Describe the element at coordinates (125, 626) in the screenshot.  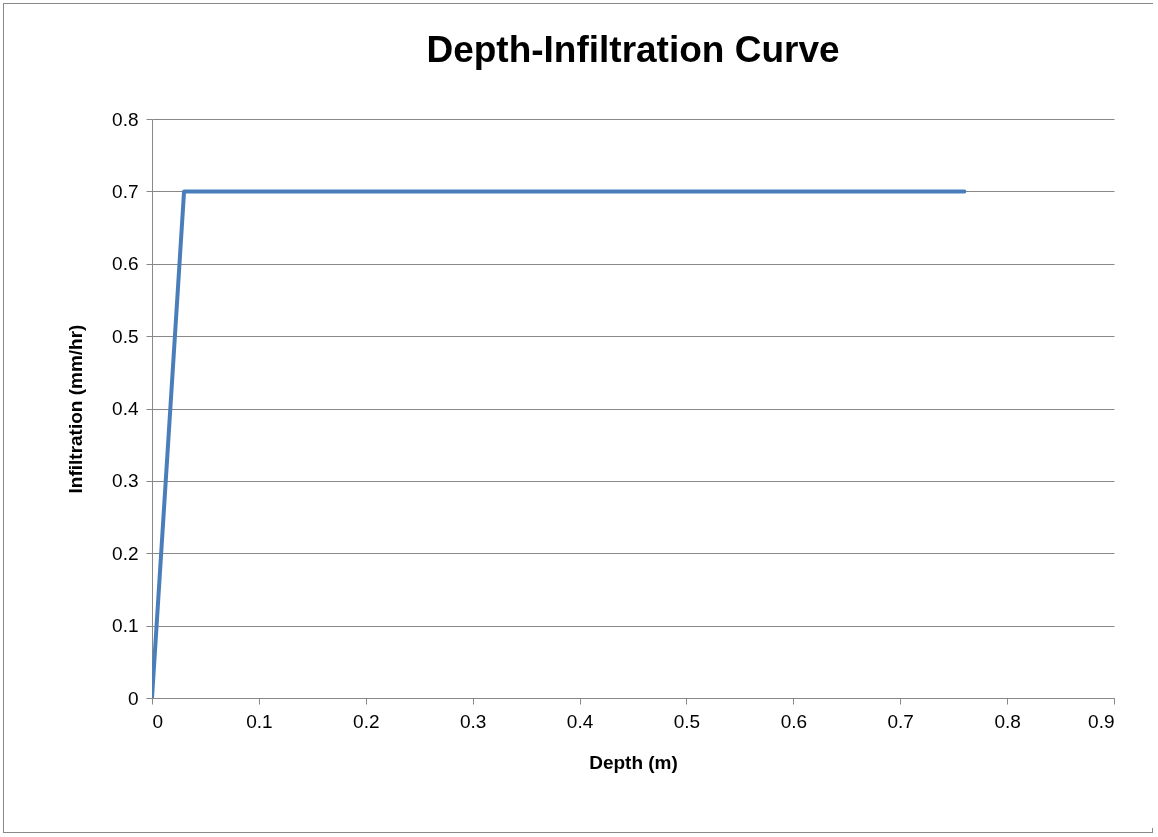
I see `y-tick-label: 0.1` at that location.